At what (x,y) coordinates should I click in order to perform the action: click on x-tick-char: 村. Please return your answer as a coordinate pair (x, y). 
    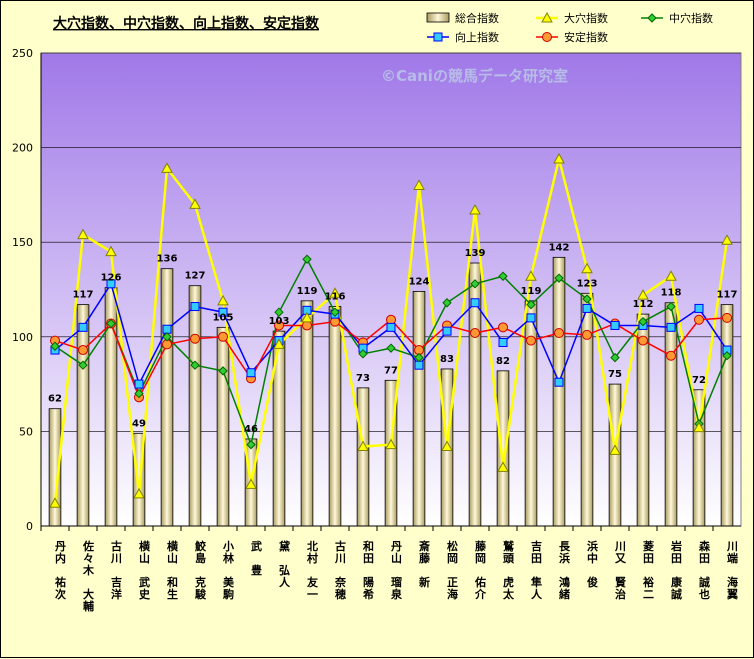
    Looking at the image, I should click on (312, 557).